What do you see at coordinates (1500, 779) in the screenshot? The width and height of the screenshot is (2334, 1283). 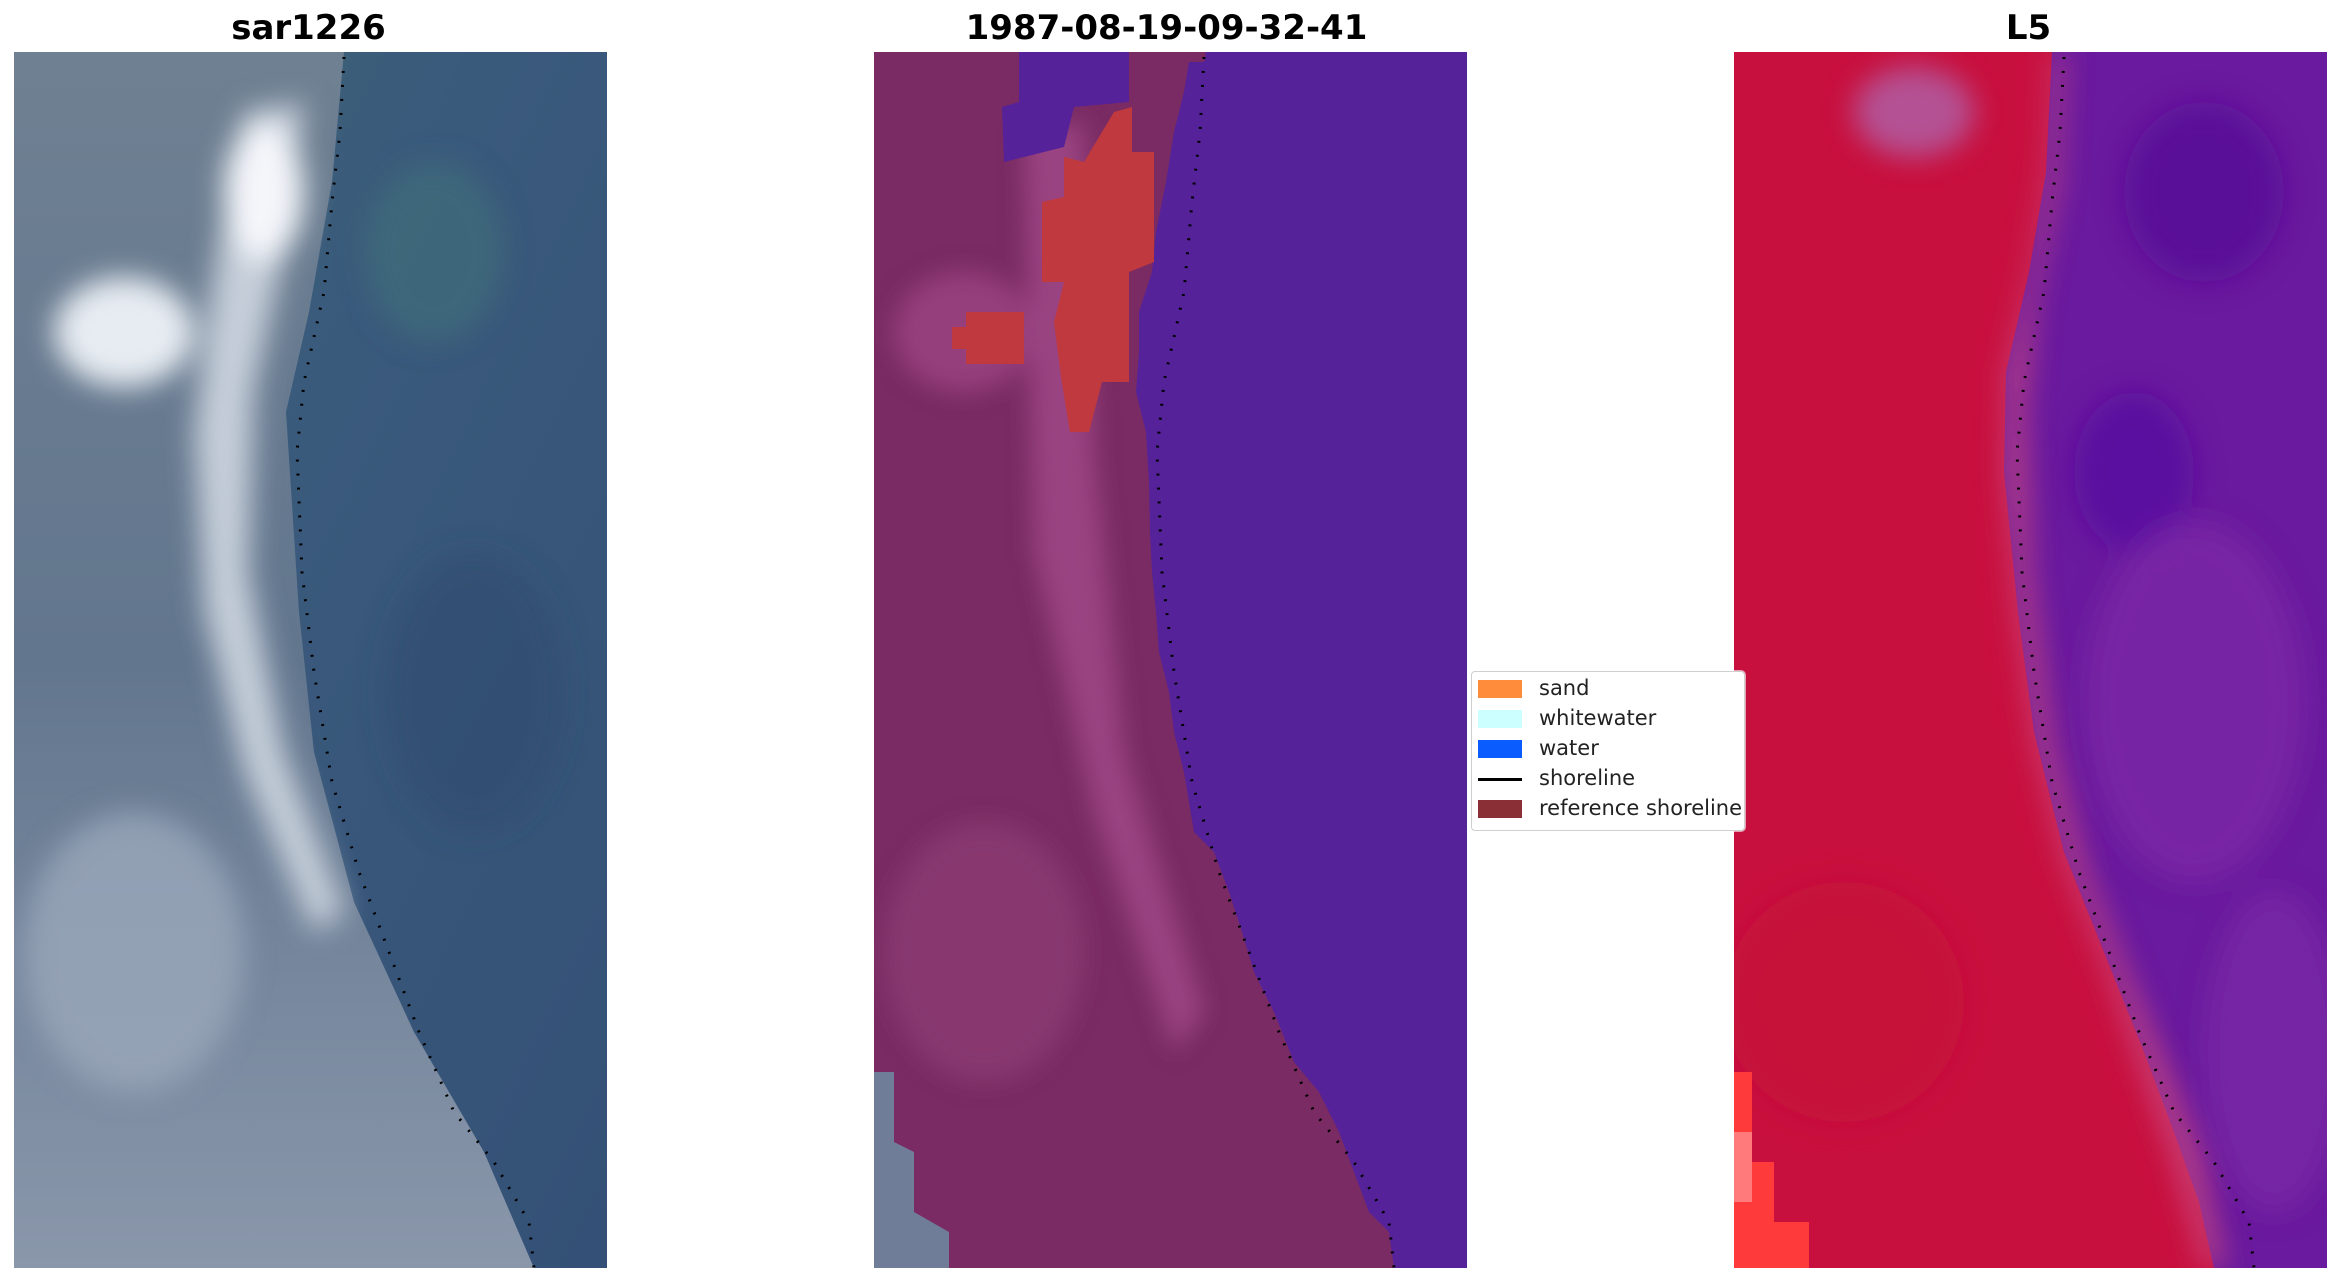 I see `shoreline-line-swatch` at bounding box center [1500, 779].